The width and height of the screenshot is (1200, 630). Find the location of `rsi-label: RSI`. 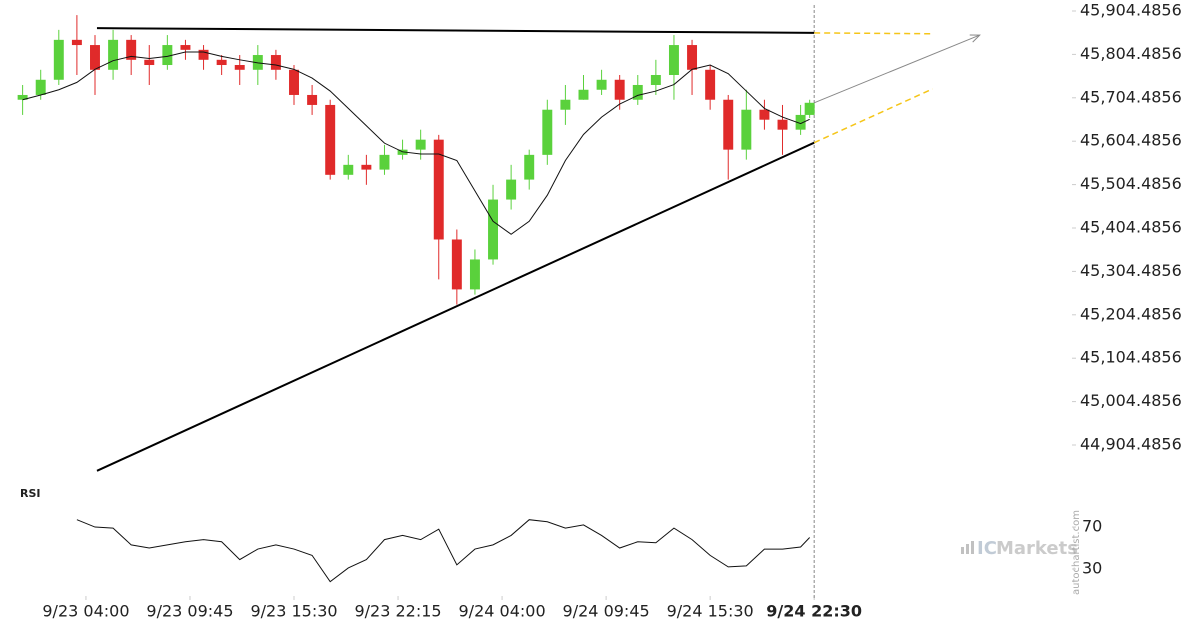

rsi-label: RSI is located at coordinates (30, 493).